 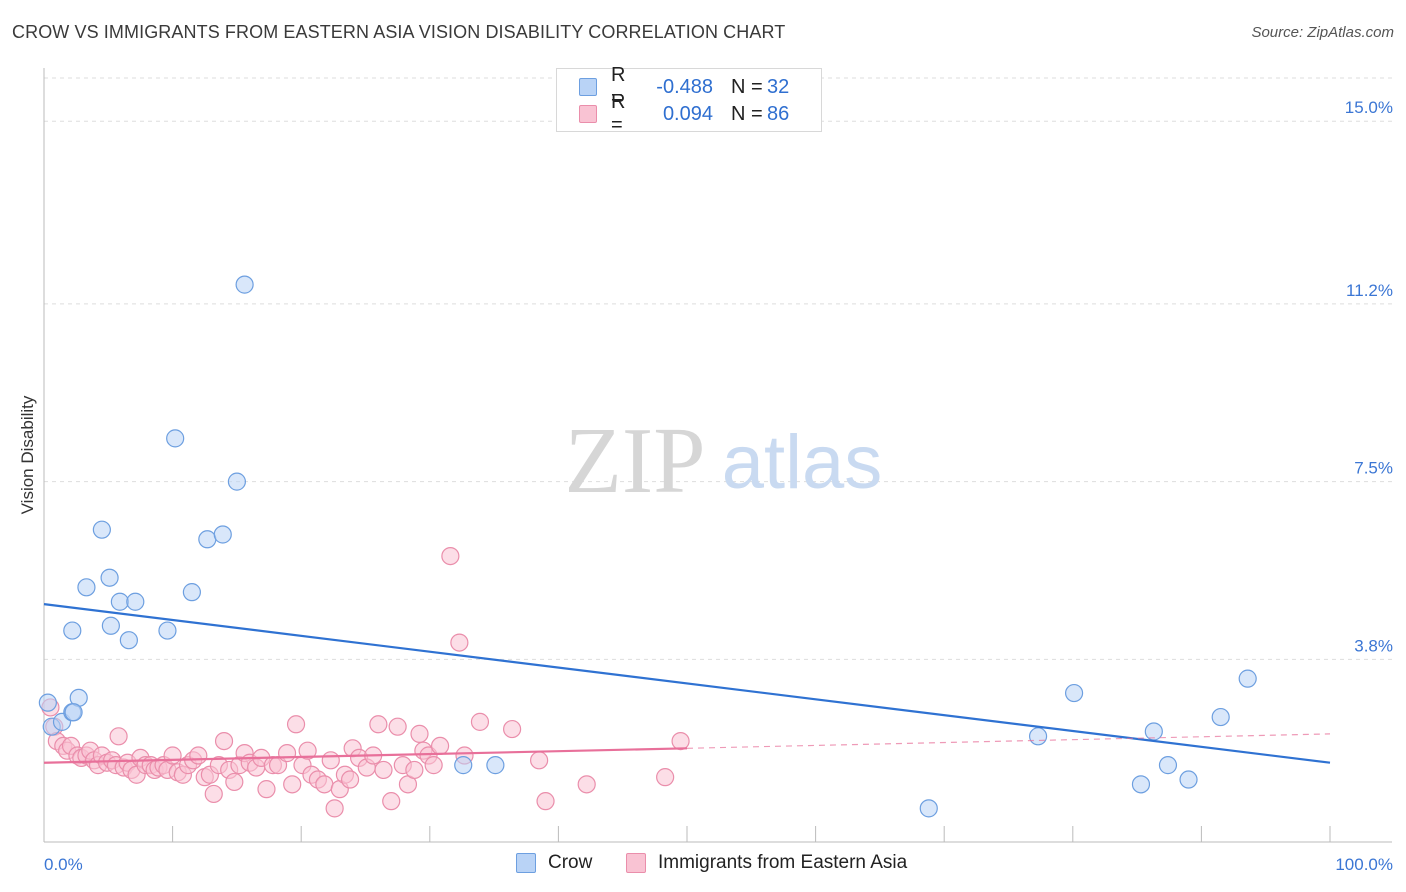 I want to click on x-tick-label-min: 0.0%, so click(x=63, y=864).